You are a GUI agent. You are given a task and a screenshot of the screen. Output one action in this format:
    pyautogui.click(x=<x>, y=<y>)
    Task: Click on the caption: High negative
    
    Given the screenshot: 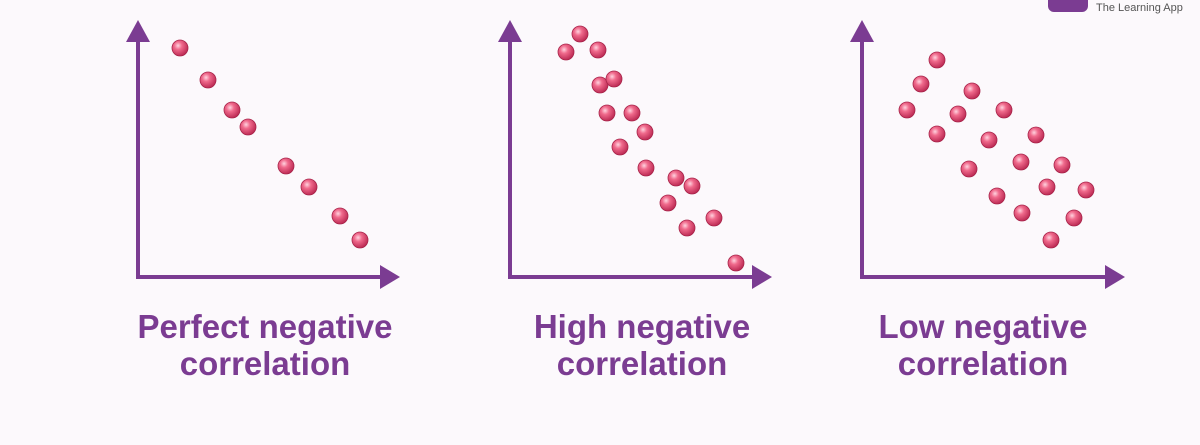 What is the action you would take?
    pyautogui.click(x=642, y=326)
    